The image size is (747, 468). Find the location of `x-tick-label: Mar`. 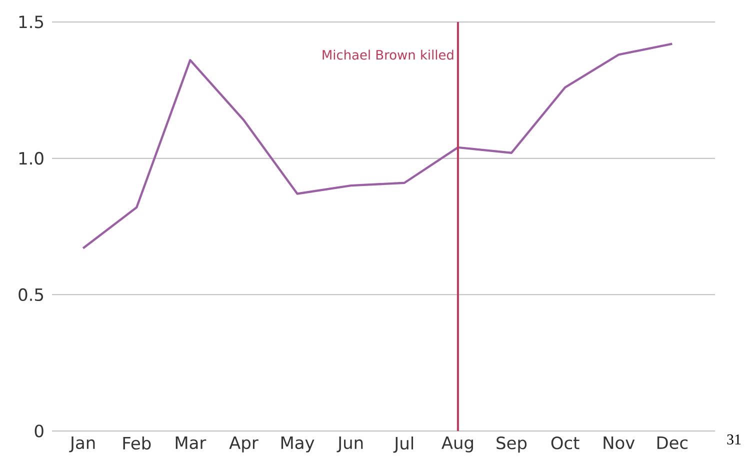

x-tick-label: Mar is located at coordinates (191, 443).